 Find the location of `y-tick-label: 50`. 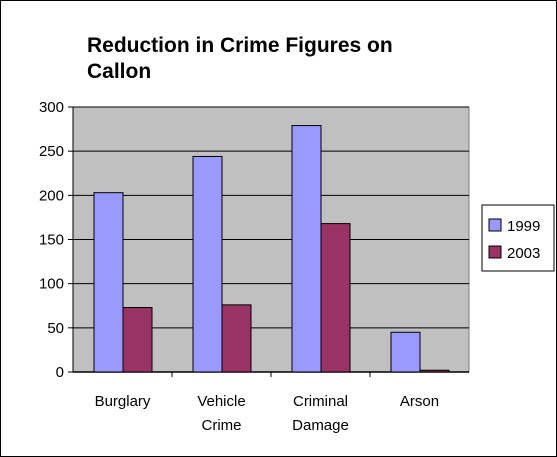

y-tick-label: 50 is located at coordinates (55, 328).